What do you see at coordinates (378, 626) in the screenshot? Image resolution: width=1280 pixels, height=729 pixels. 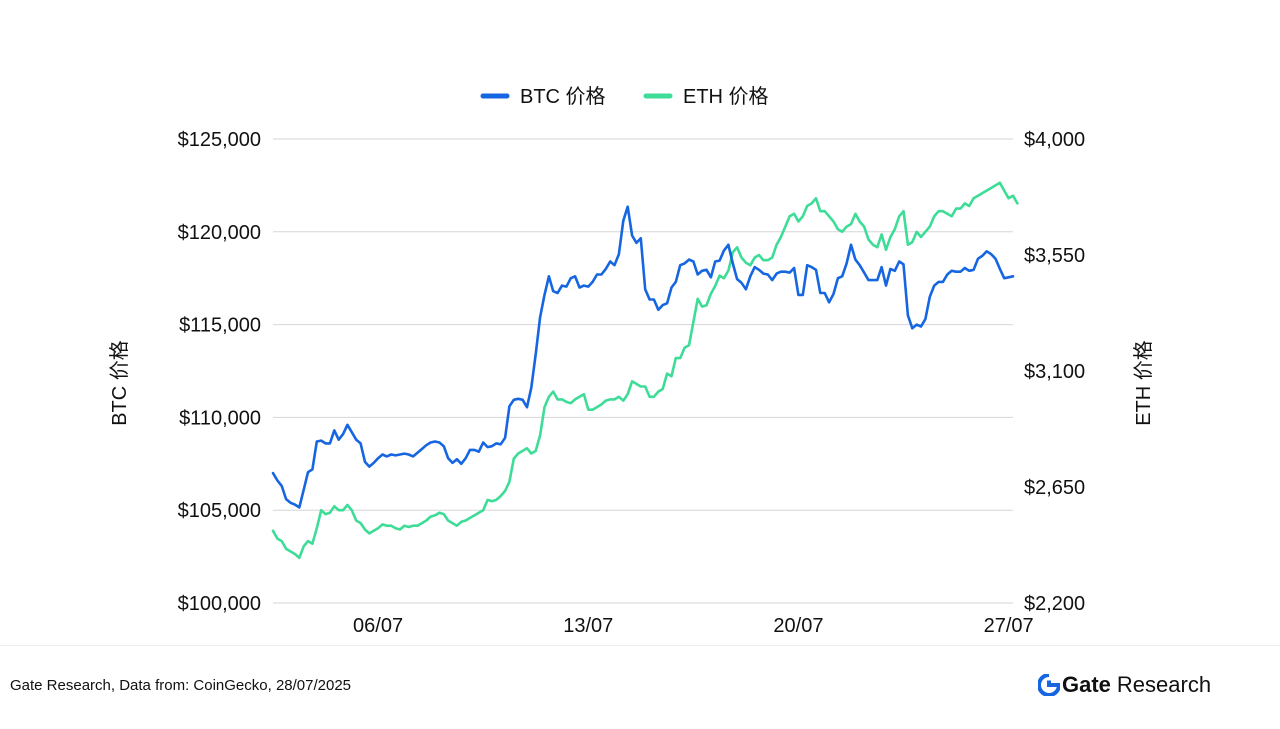 I see `x-tick-label: 06/07` at bounding box center [378, 626].